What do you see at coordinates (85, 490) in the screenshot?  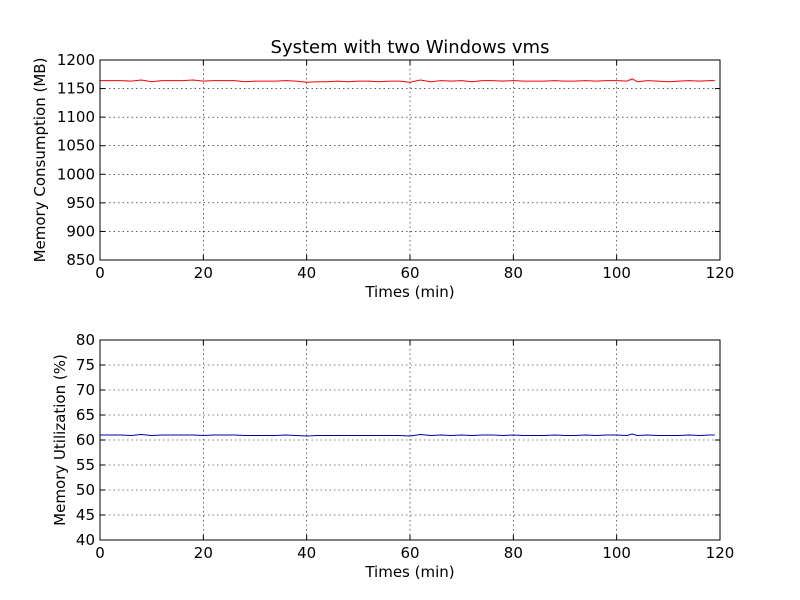 I see `y-tick-label: 50` at bounding box center [85, 490].